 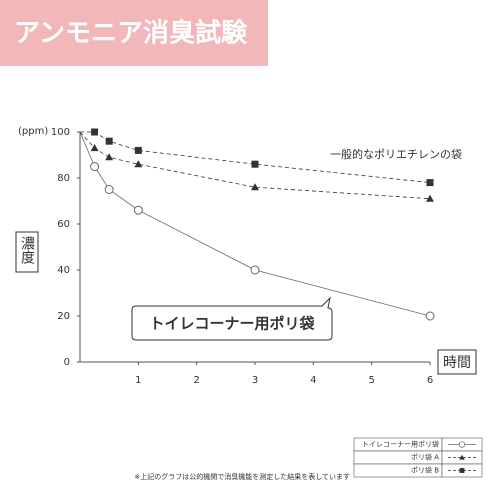 What do you see at coordinates (63, 316) in the screenshot?
I see `y-tick-label: 20` at bounding box center [63, 316].